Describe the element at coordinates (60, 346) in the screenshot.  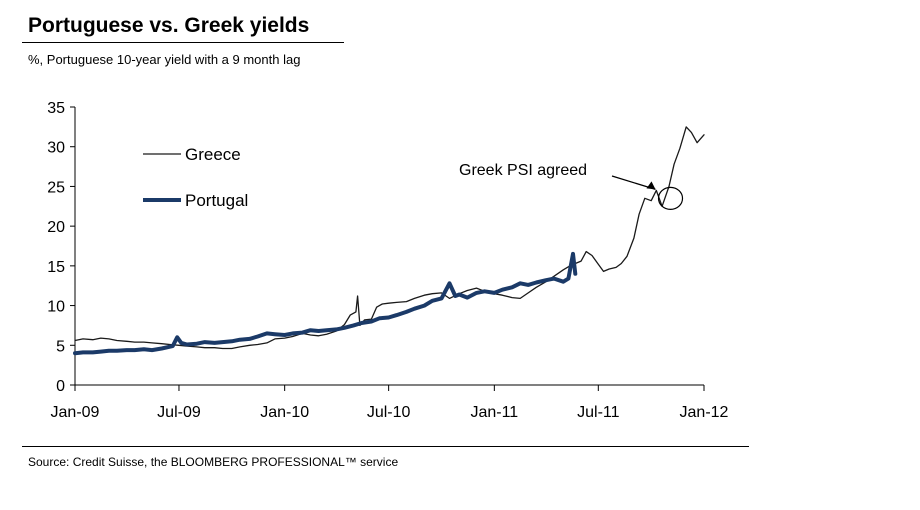
I see `y-tick-label: 5` at that location.